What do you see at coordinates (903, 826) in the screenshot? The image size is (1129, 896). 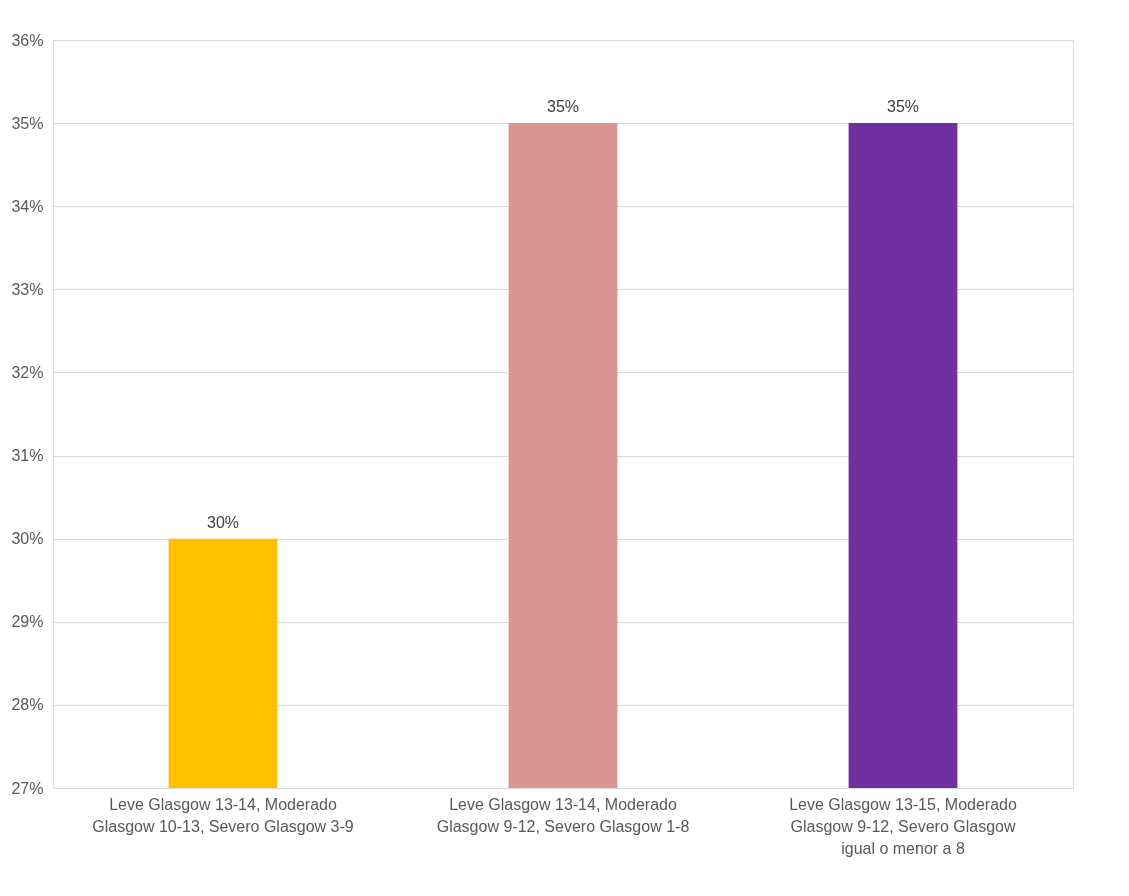 I see `x-tick-label: Leve Glasgow 13-15, Moderado Glasgow 9-12, Severo Glasgow igual o menor a 8` at bounding box center [903, 826].